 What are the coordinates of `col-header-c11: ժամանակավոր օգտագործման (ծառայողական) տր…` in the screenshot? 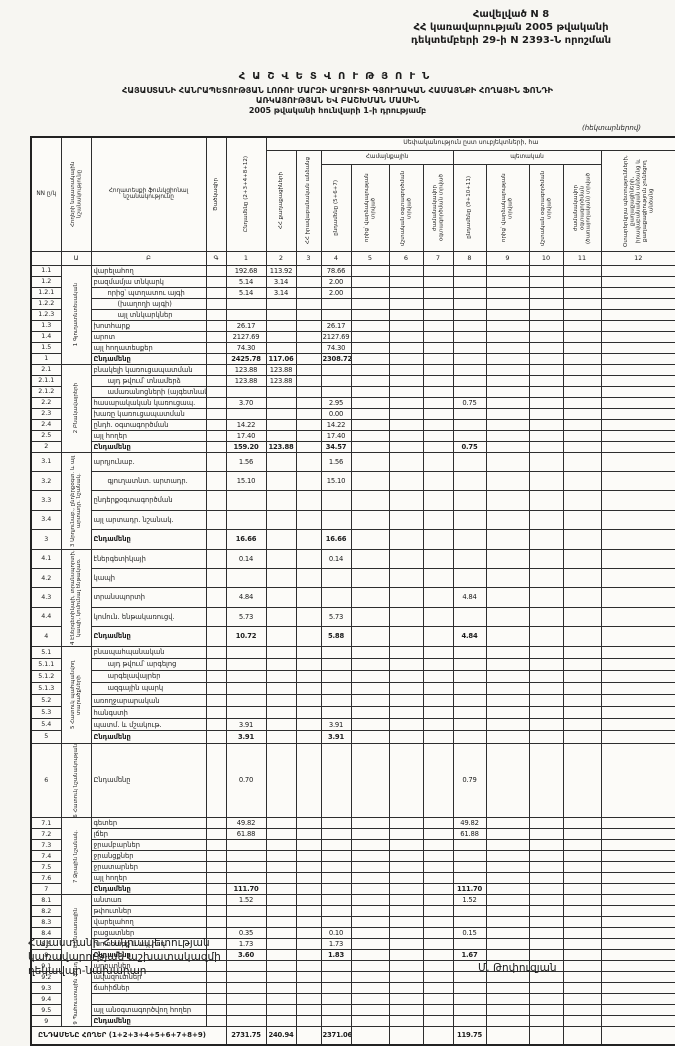 It's located at (582, 207).